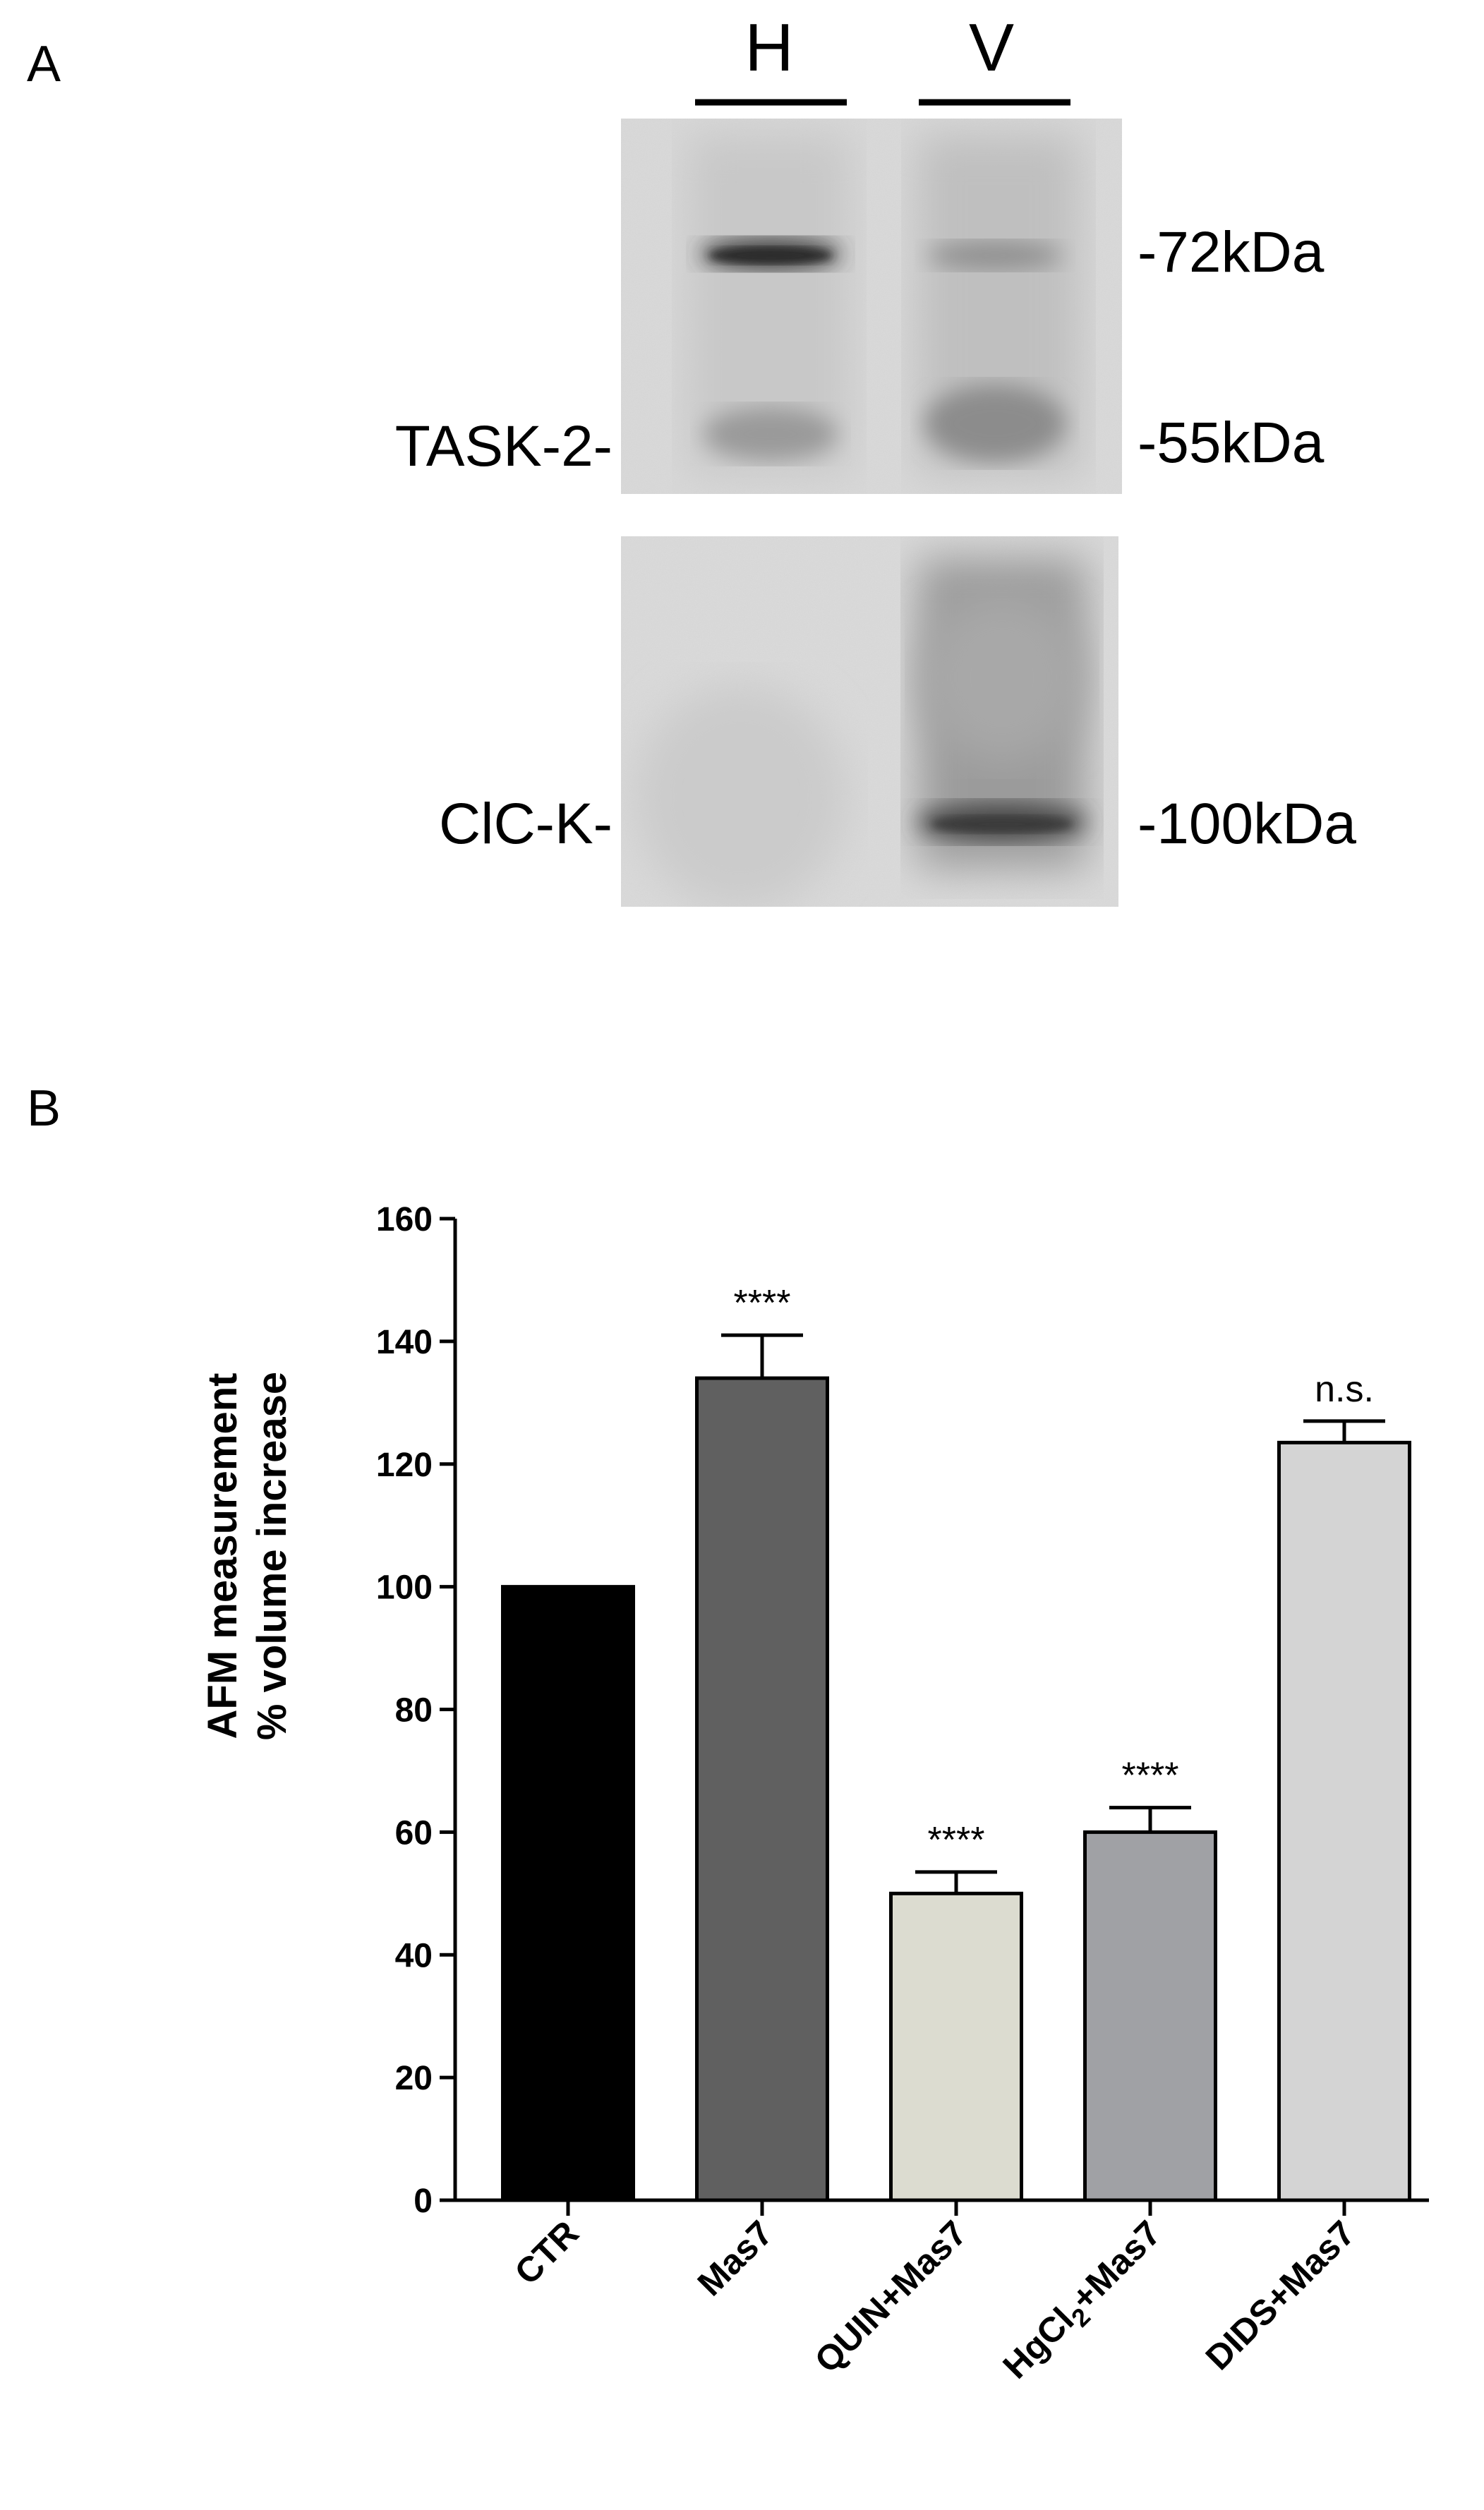 The width and height of the screenshot is (1484, 2510). I want to click on marker-55kda: -55kDa, so click(1231, 443).